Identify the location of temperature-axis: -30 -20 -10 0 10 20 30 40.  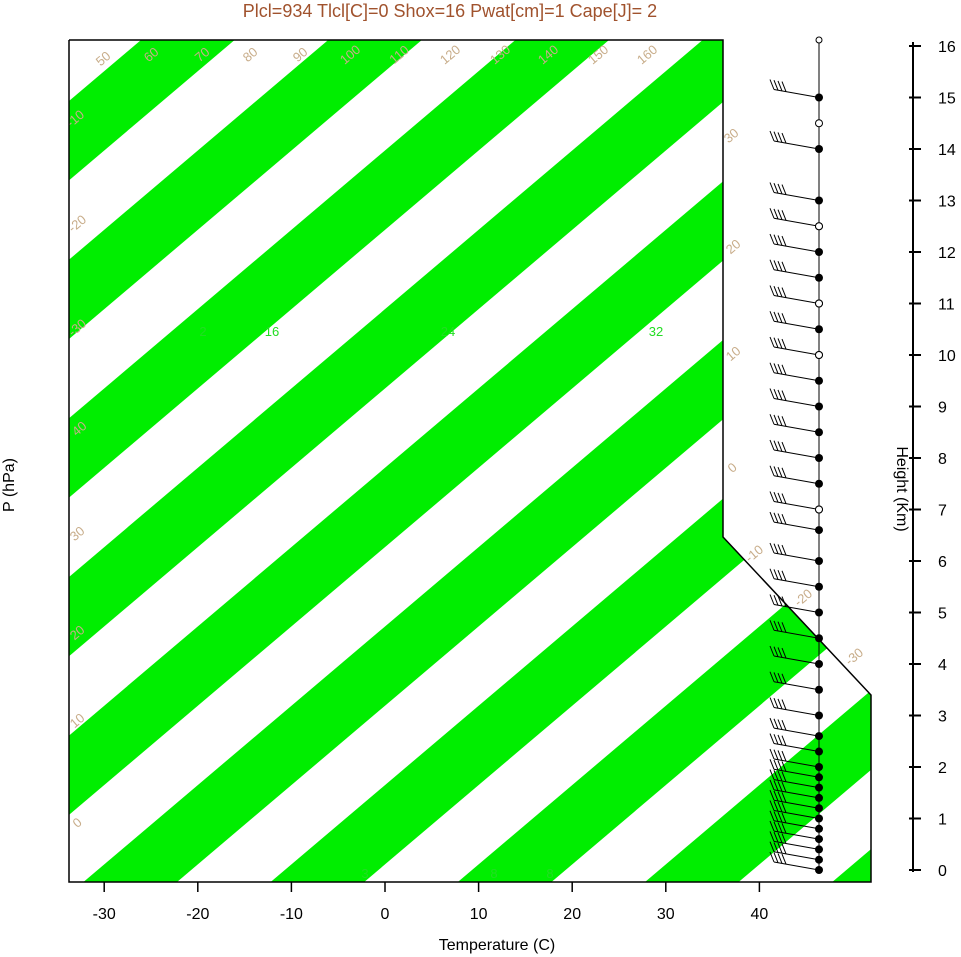
(431, 902).